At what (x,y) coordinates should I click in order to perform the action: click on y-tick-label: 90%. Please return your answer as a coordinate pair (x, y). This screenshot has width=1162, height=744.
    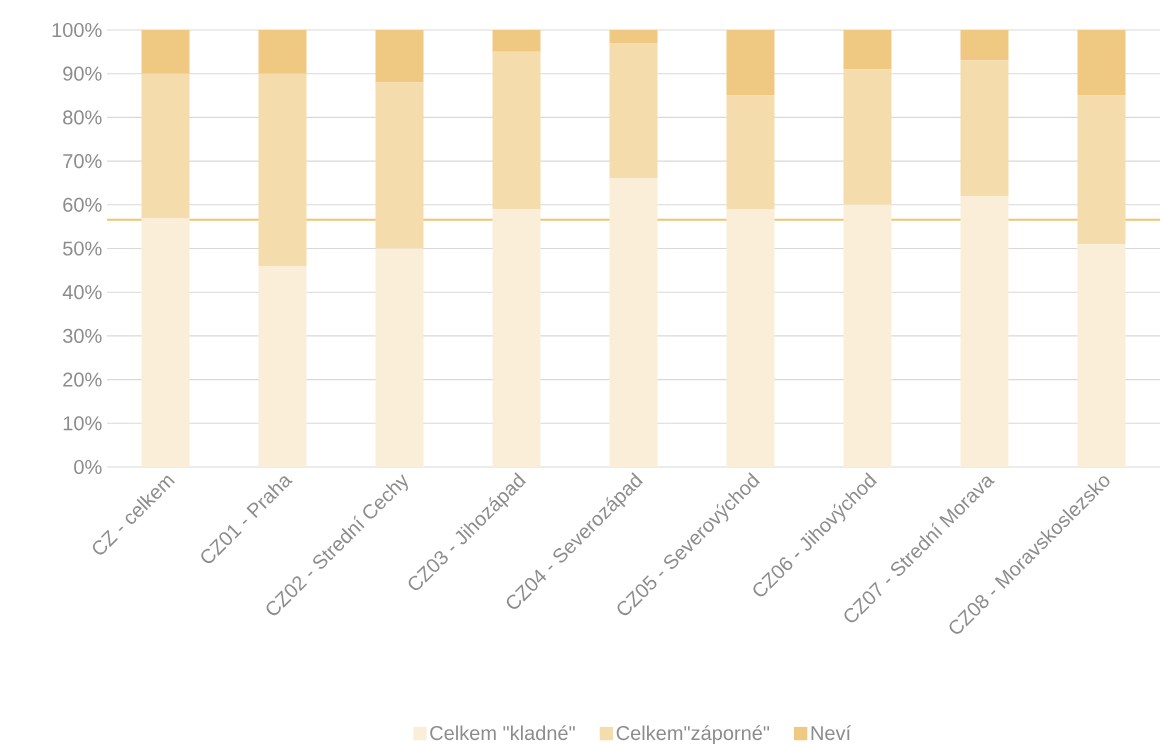
    Looking at the image, I should click on (82, 73).